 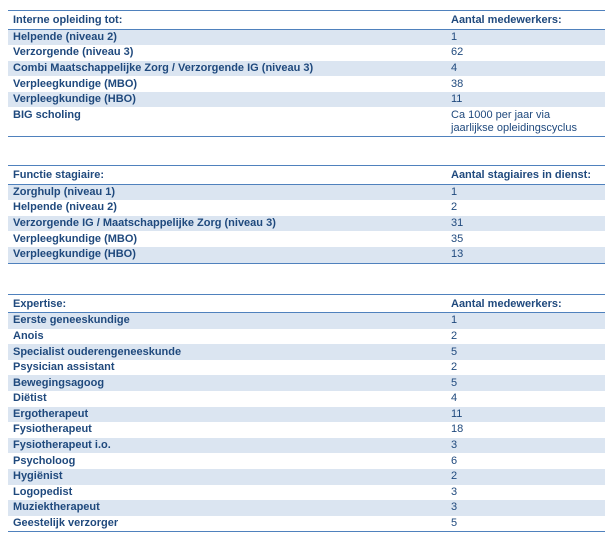 I want to click on label-cell: Diëtist, so click(x=30, y=398).